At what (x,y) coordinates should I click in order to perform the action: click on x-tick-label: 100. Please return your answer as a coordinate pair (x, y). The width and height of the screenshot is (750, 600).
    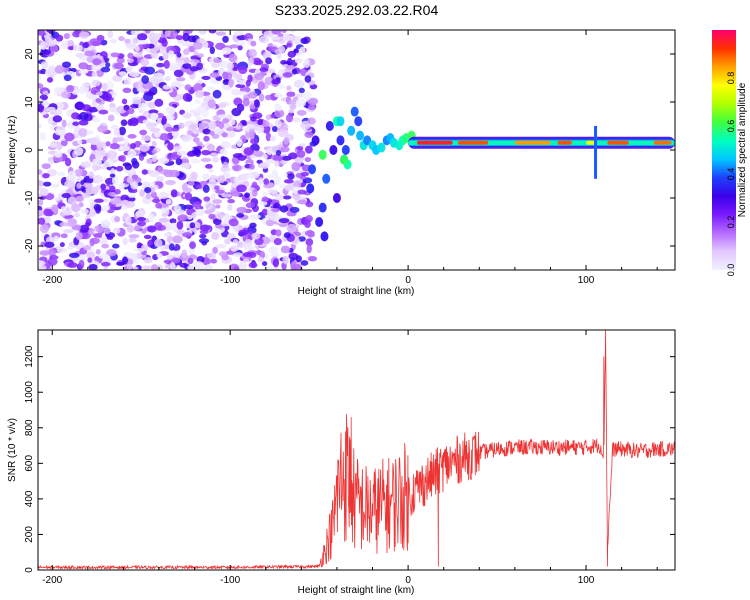
    Looking at the image, I should click on (586, 580).